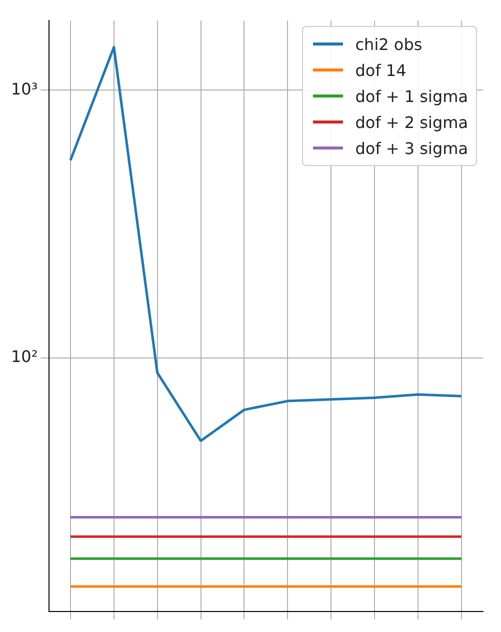 The width and height of the screenshot is (501, 632). What do you see at coordinates (411, 122) in the screenshot?
I see `legend-label: dof + 2 sigma` at bounding box center [411, 122].